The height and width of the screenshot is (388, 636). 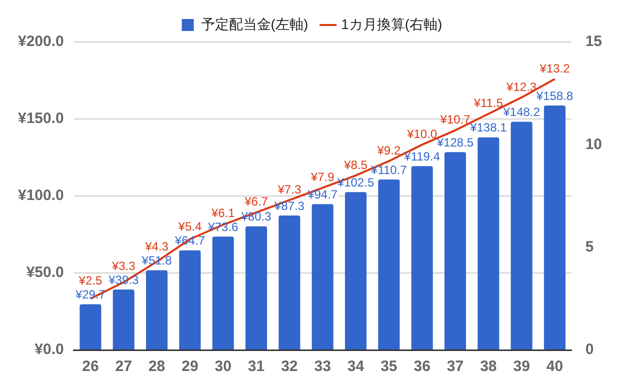 I want to click on data-label: ¥10.7, so click(x=455, y=119).